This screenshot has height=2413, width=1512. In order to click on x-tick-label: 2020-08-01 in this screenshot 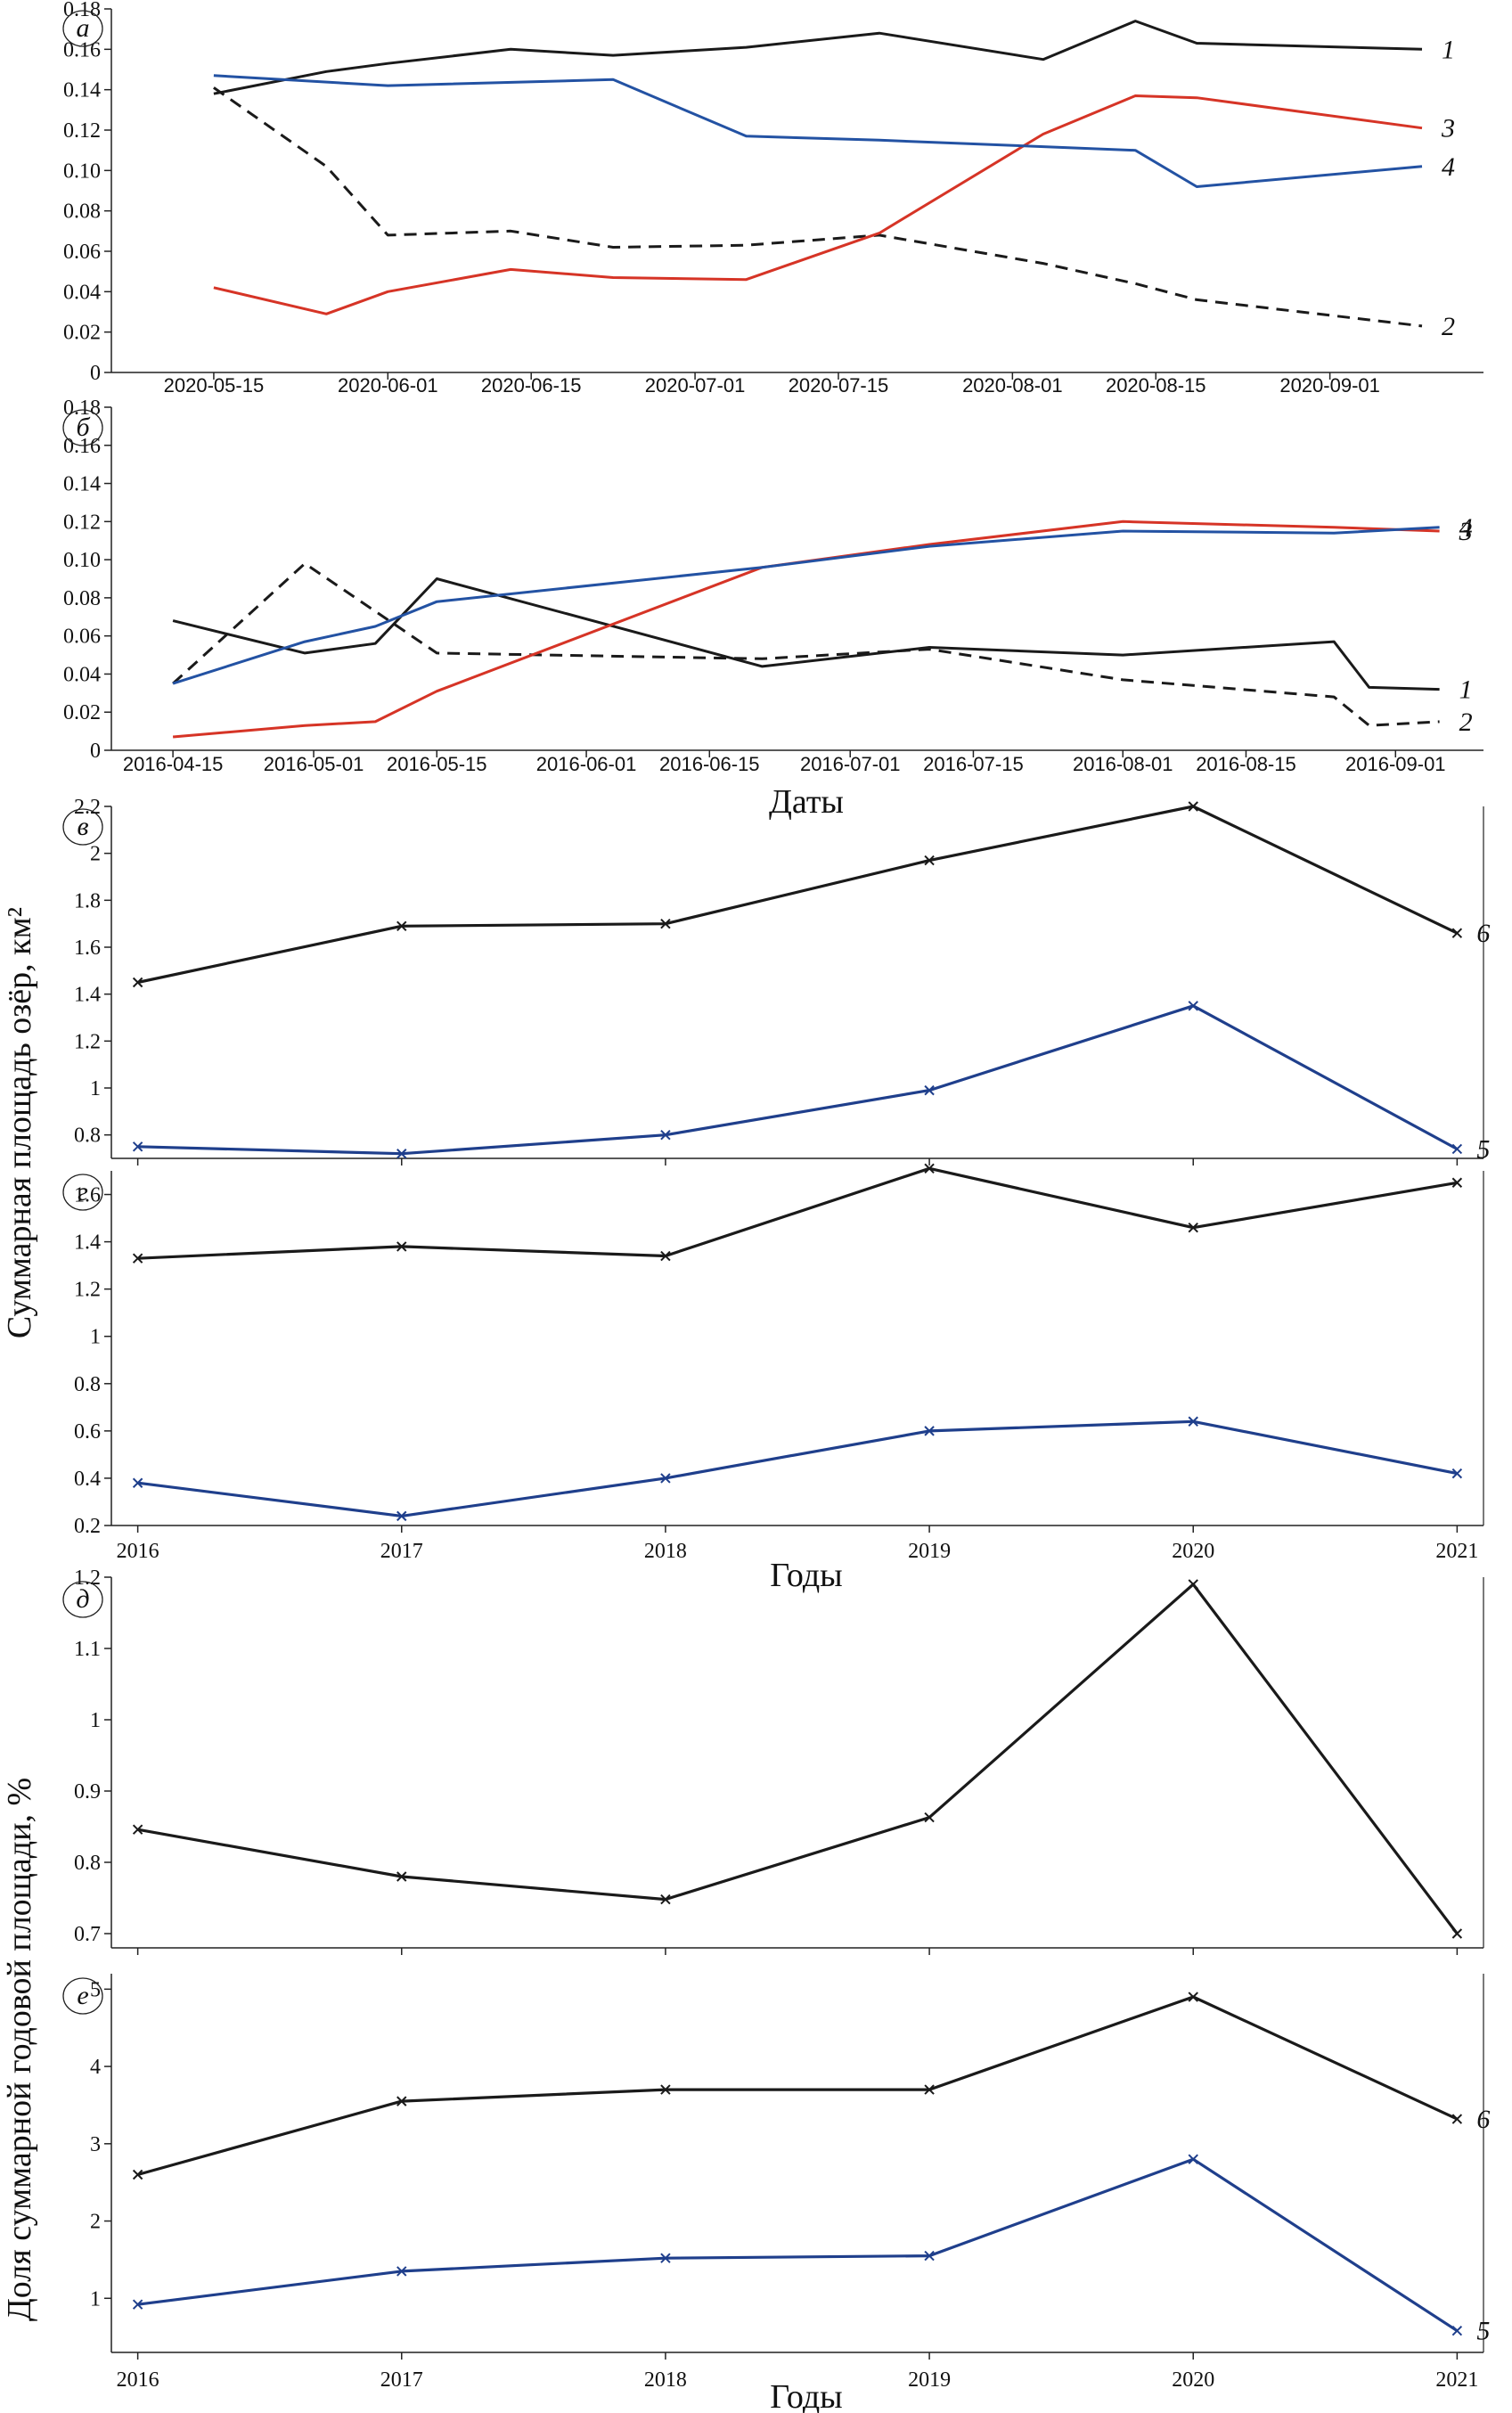, I will do `click(1013, 385)`.